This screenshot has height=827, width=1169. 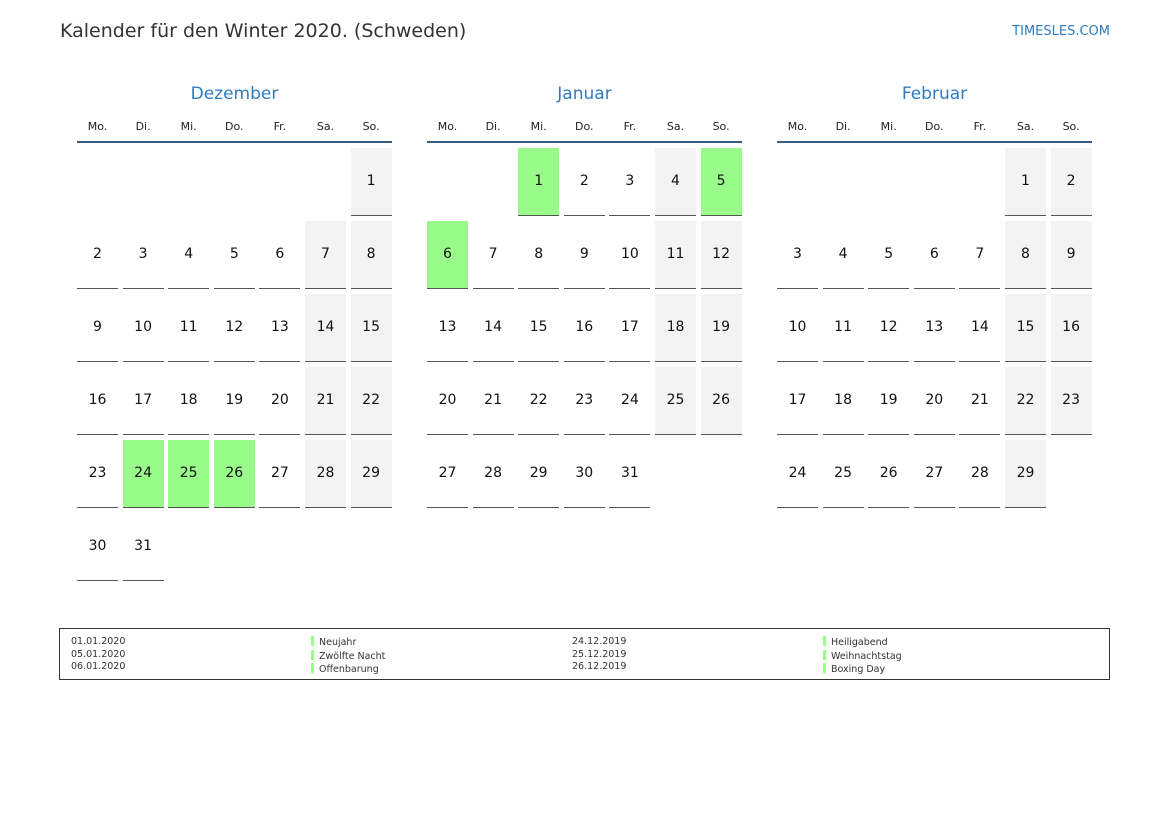 What do you see at coordinates (539, 182) in the screenshot?
I see `day-cell-holiday: 1` at bounding box center [539, 182].